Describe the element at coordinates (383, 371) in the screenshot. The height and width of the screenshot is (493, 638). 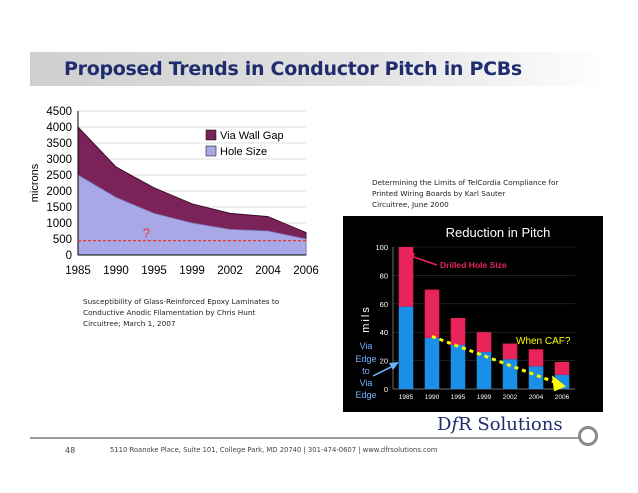
I see `via-edge-arrow-line` at that location.